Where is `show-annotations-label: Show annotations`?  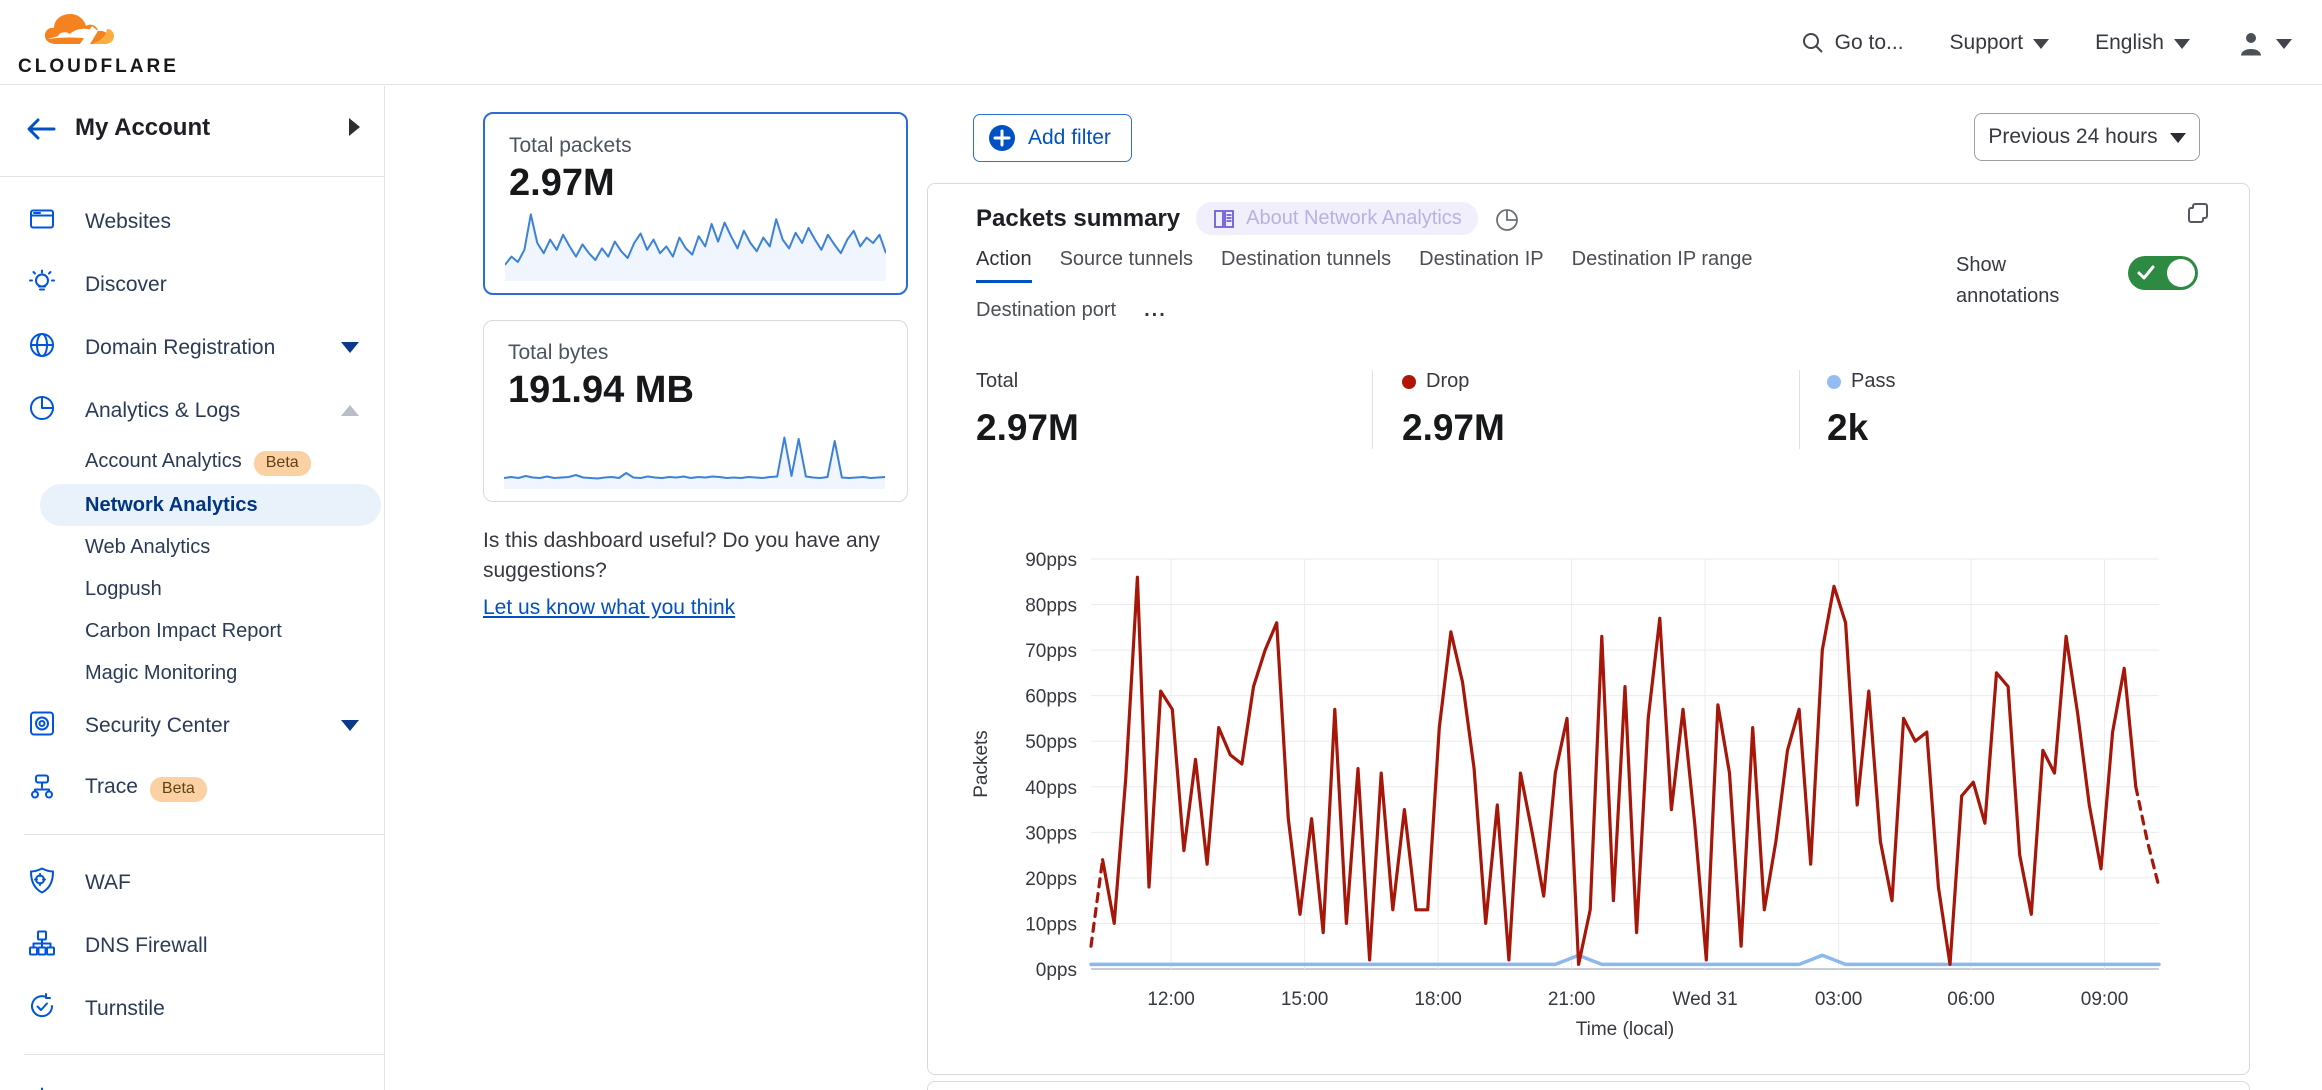 show-annotations-label: Show annotations is located at coordinates (2008, 280).